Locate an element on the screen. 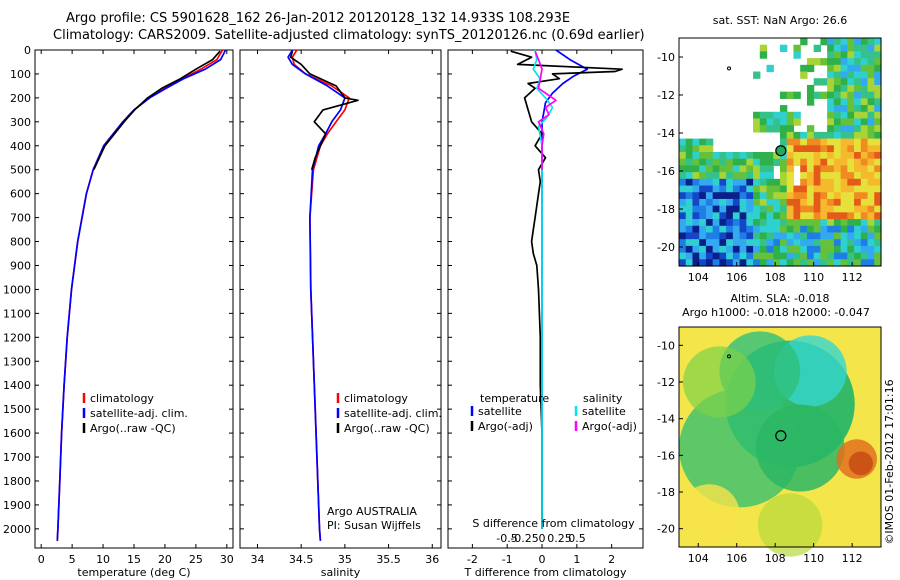 The height and width of the screenshot is (580, 900). legend-label: Argo(..raw -QC) is located at coordinates (133, 428).